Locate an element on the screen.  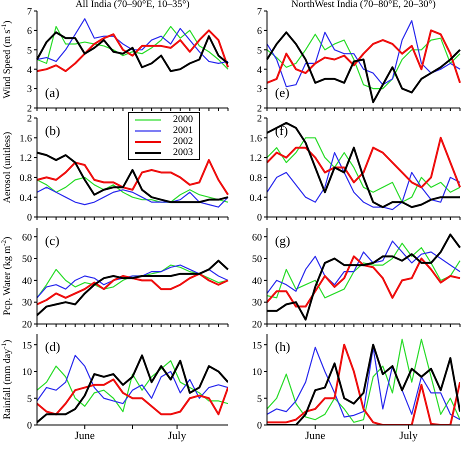
chart-title: All India (70–90°E, 10–35°) is located at coordinates (132, 5).